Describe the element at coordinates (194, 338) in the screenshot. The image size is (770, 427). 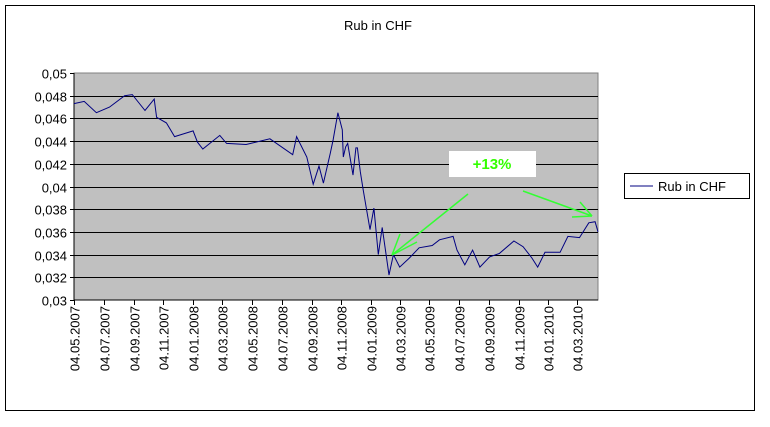
I see `x-tick-label: 04.01.2008` at that location.